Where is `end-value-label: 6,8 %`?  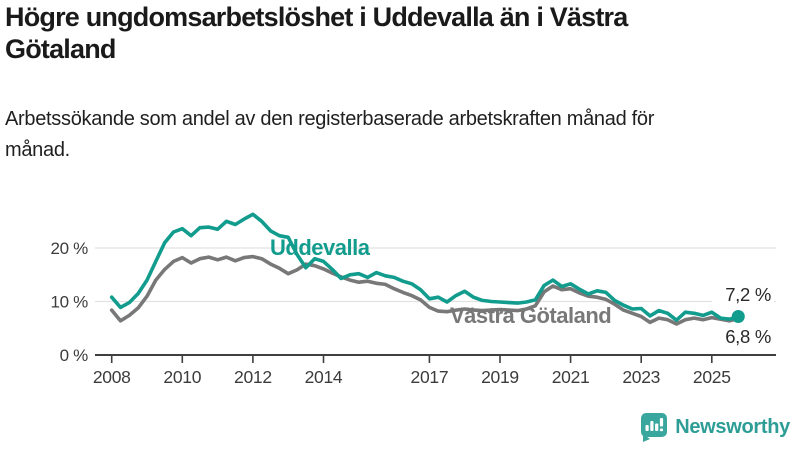 end-value-label: 6,8 % is located at coordinates (748, 336).